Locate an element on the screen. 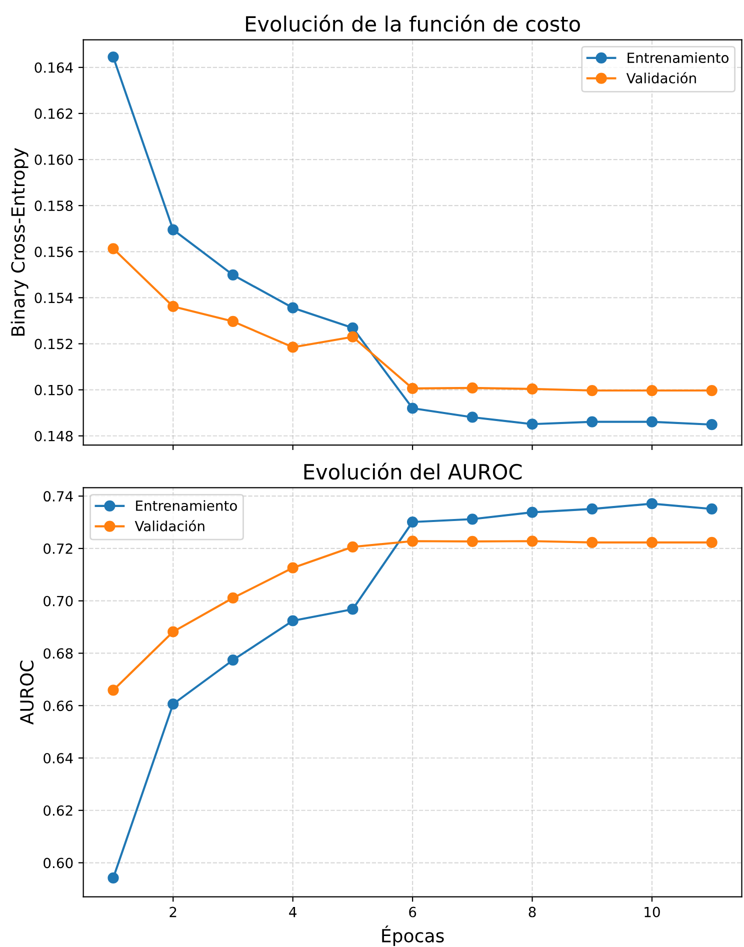 The height and width of the screenshot is (947, 744). chart-title: Evolución del AUROC is located at coordinates (413, 471).